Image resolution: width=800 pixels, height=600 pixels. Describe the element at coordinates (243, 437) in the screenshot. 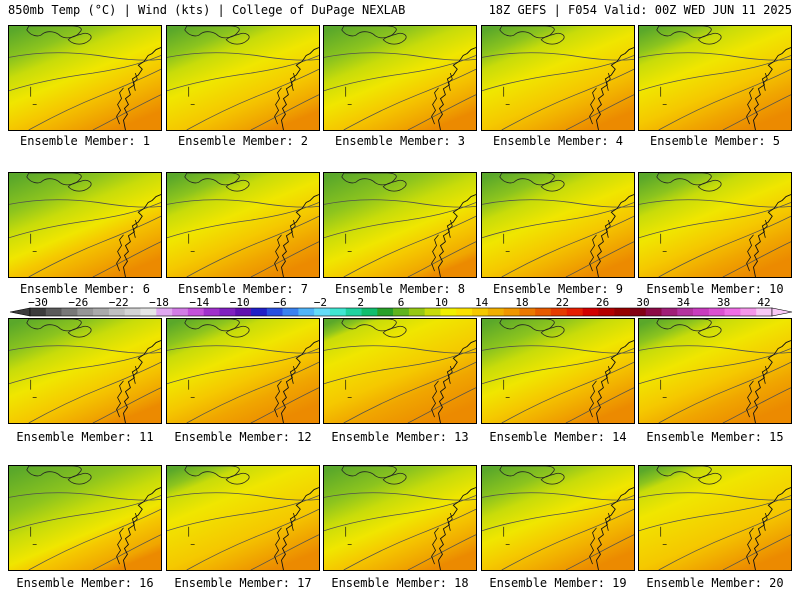

I see `ensemble-member-label: Ensemble Member: 12` at that location.